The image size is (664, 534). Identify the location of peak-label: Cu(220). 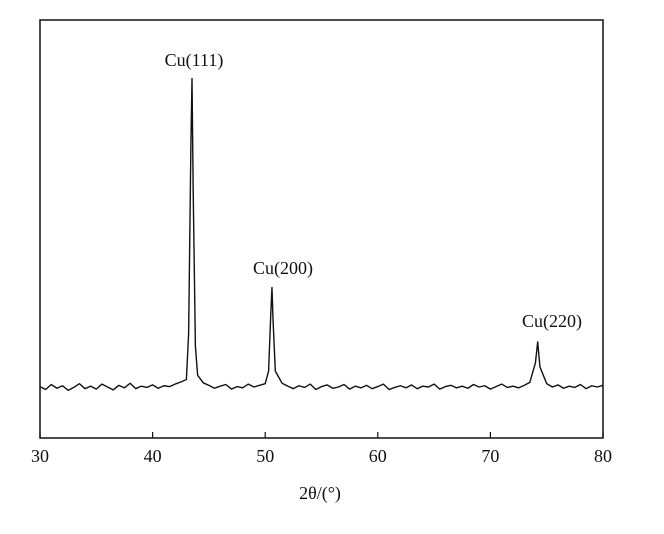
(552, 321).